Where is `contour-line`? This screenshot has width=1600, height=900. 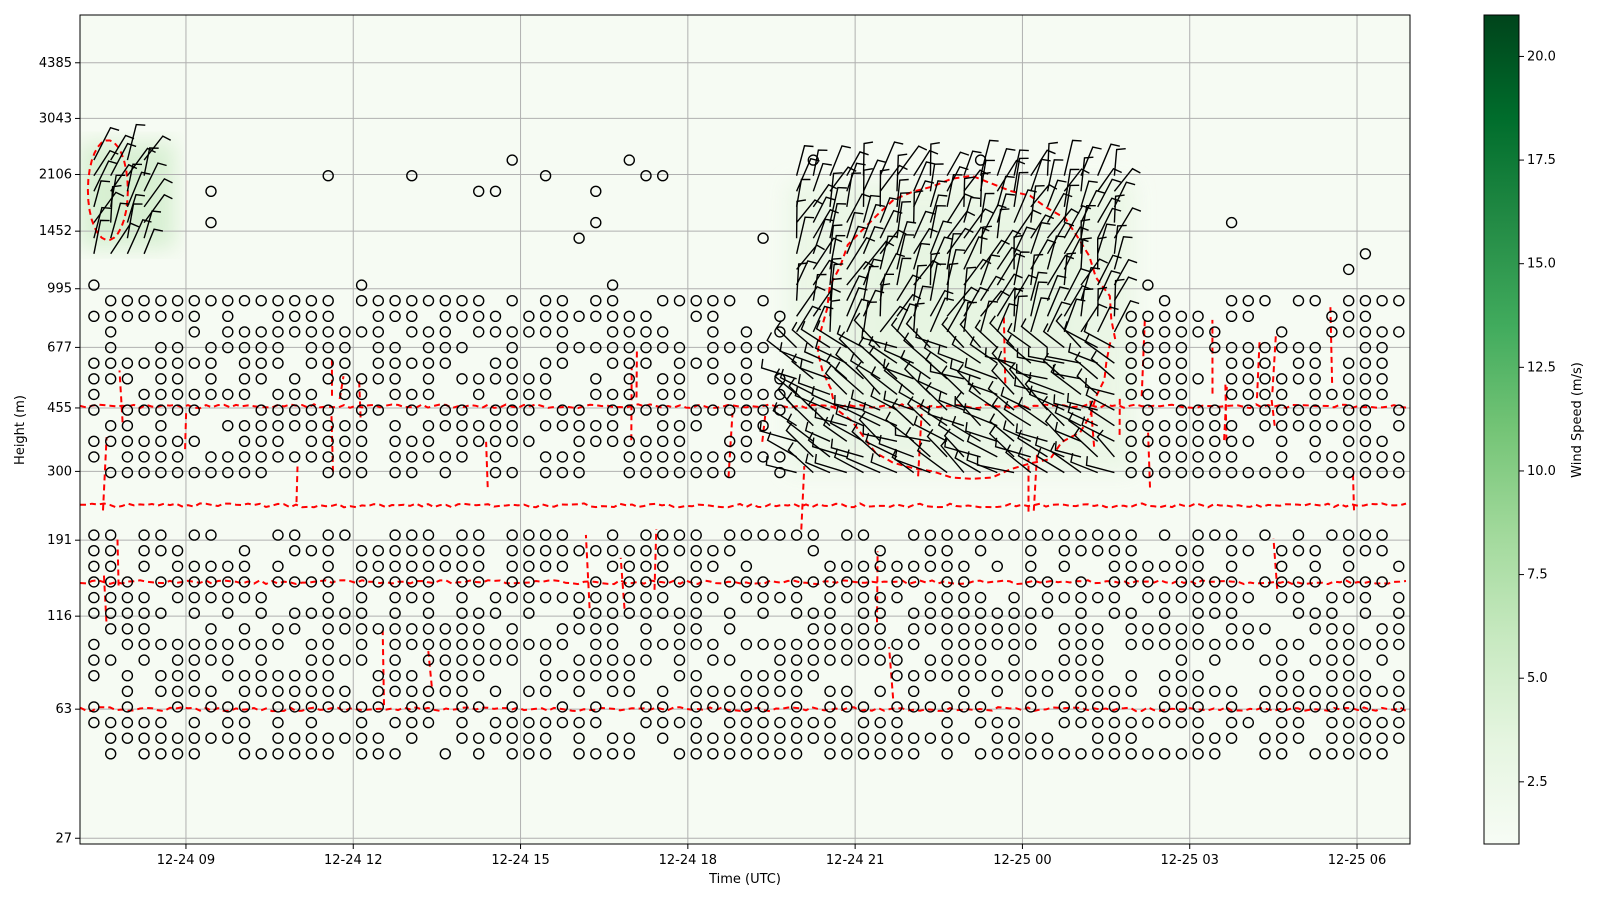
contour-line is located at coordinates (1353, 490).